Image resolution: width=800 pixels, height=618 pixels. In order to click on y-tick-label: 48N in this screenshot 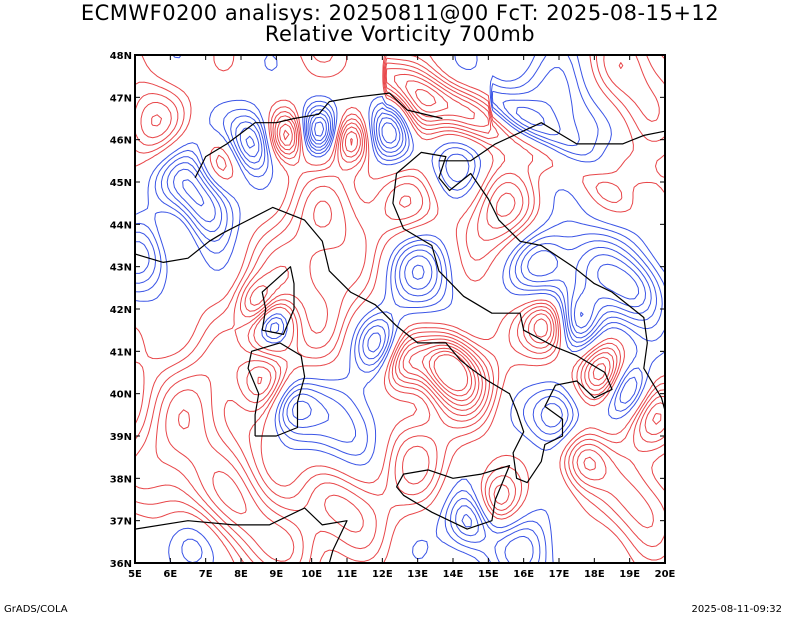, I will do `click(121, 56)`.